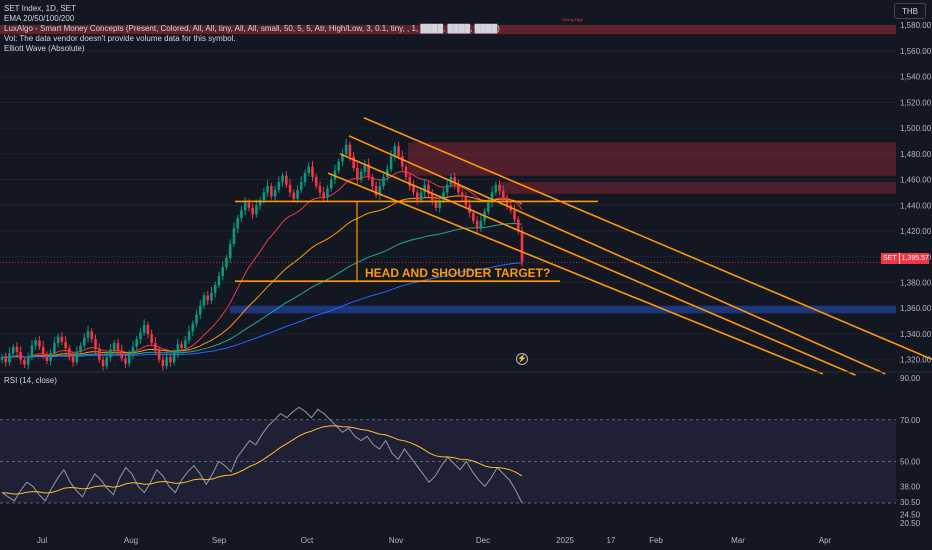 Image resolution: width=932 pixels, height=550 pixels. I want to click on price-axis-label: 1,380.00, so click(916, 283).